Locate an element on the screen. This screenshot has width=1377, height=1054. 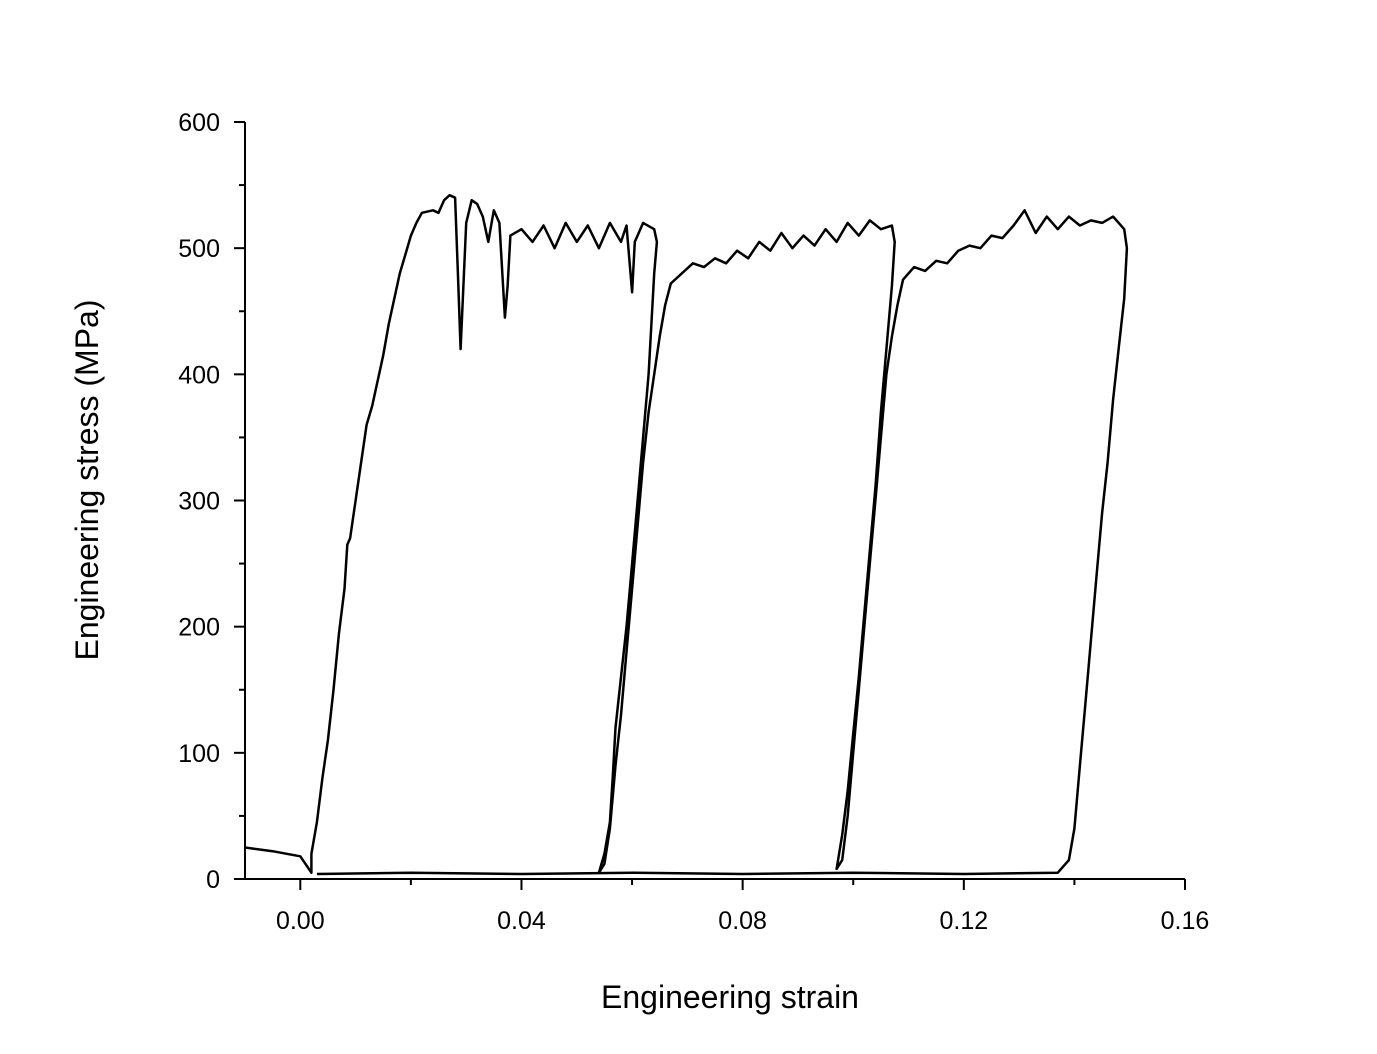
x-tick-label: 0.08 is located at coordinates (742, 921).